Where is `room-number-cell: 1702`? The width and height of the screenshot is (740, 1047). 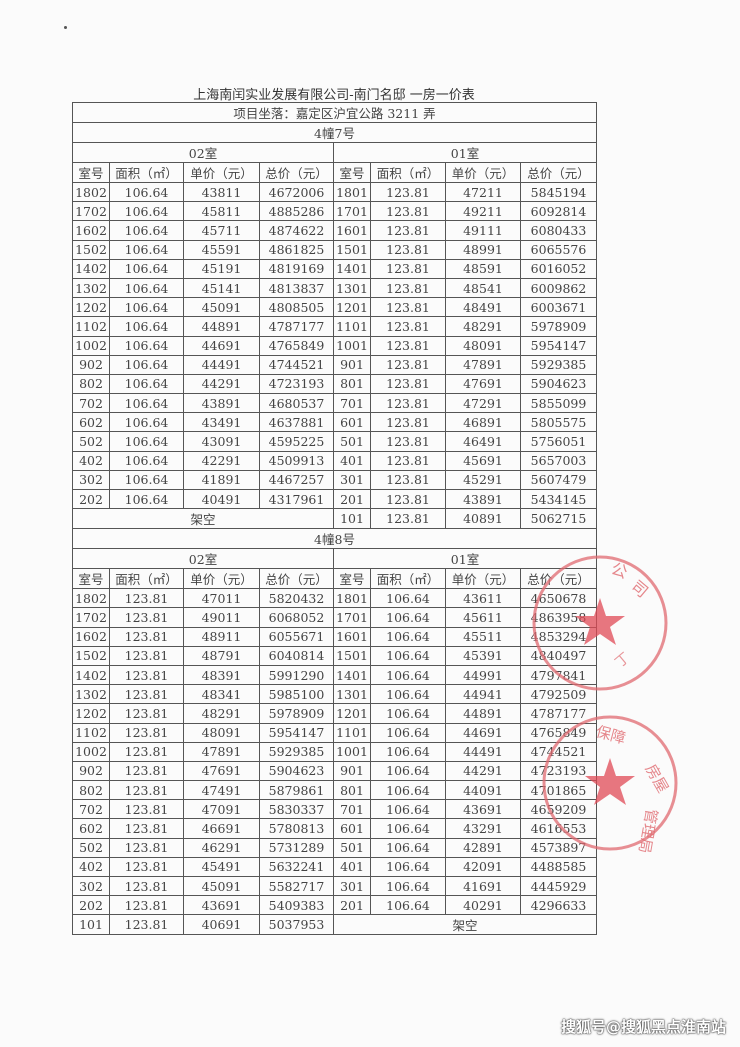
room-number-cell: 1702 is located at coordinates (91, 617).